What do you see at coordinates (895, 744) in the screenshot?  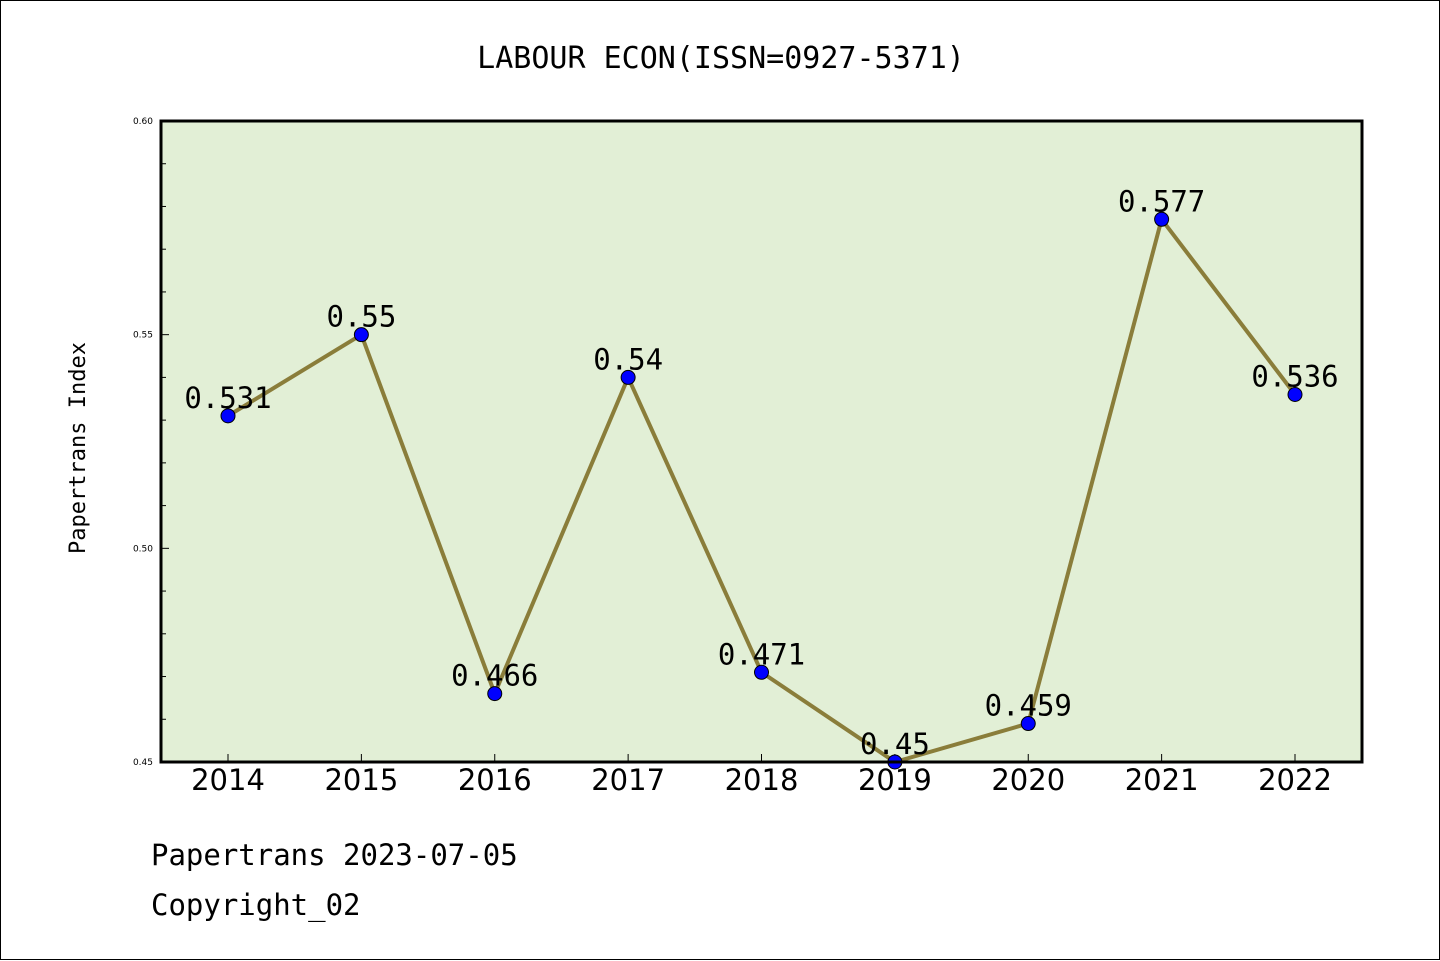 I see `data-label: 0.45` at bounding box center [895, 744].